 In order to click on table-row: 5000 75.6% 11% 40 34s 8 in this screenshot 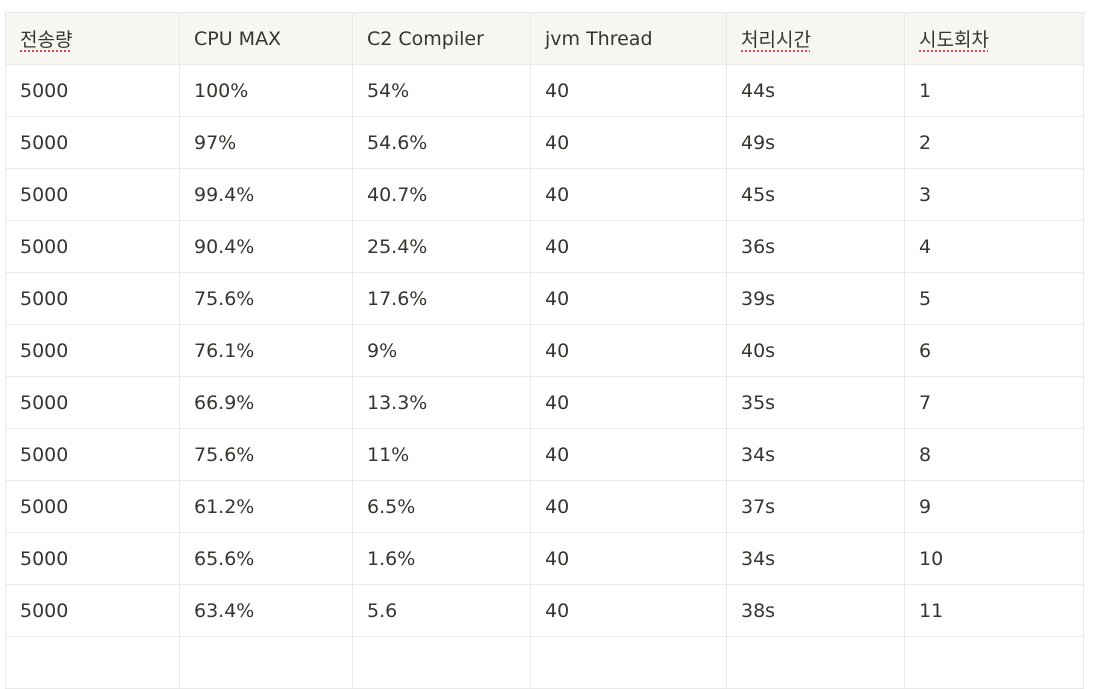, I will do `click(544, 454)`.